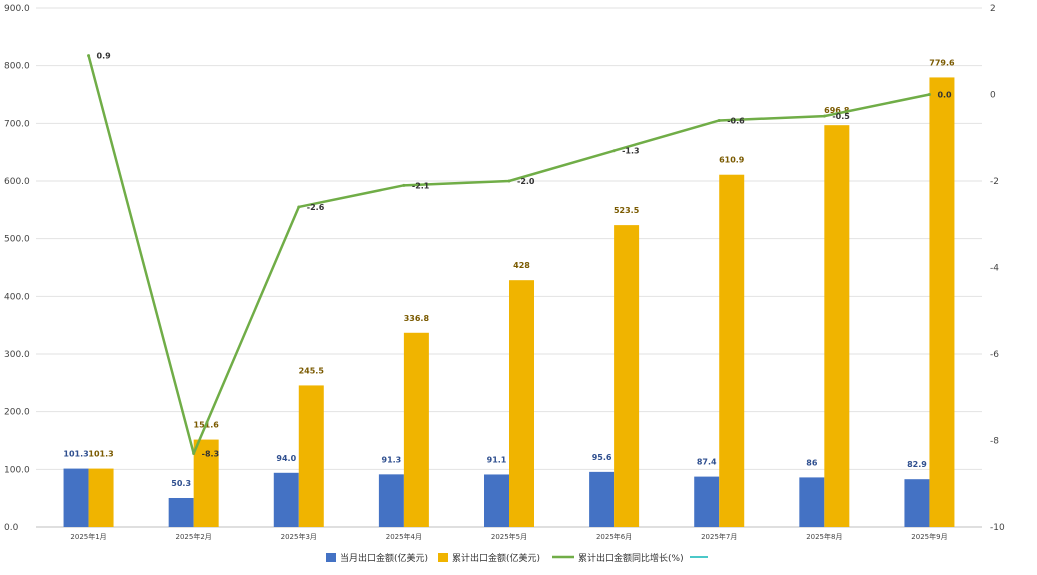  What do you see at coordinates (181, 483) in the screenshot?
I see `data-label-monthly: 50.3` at bounding box center [181, 483].